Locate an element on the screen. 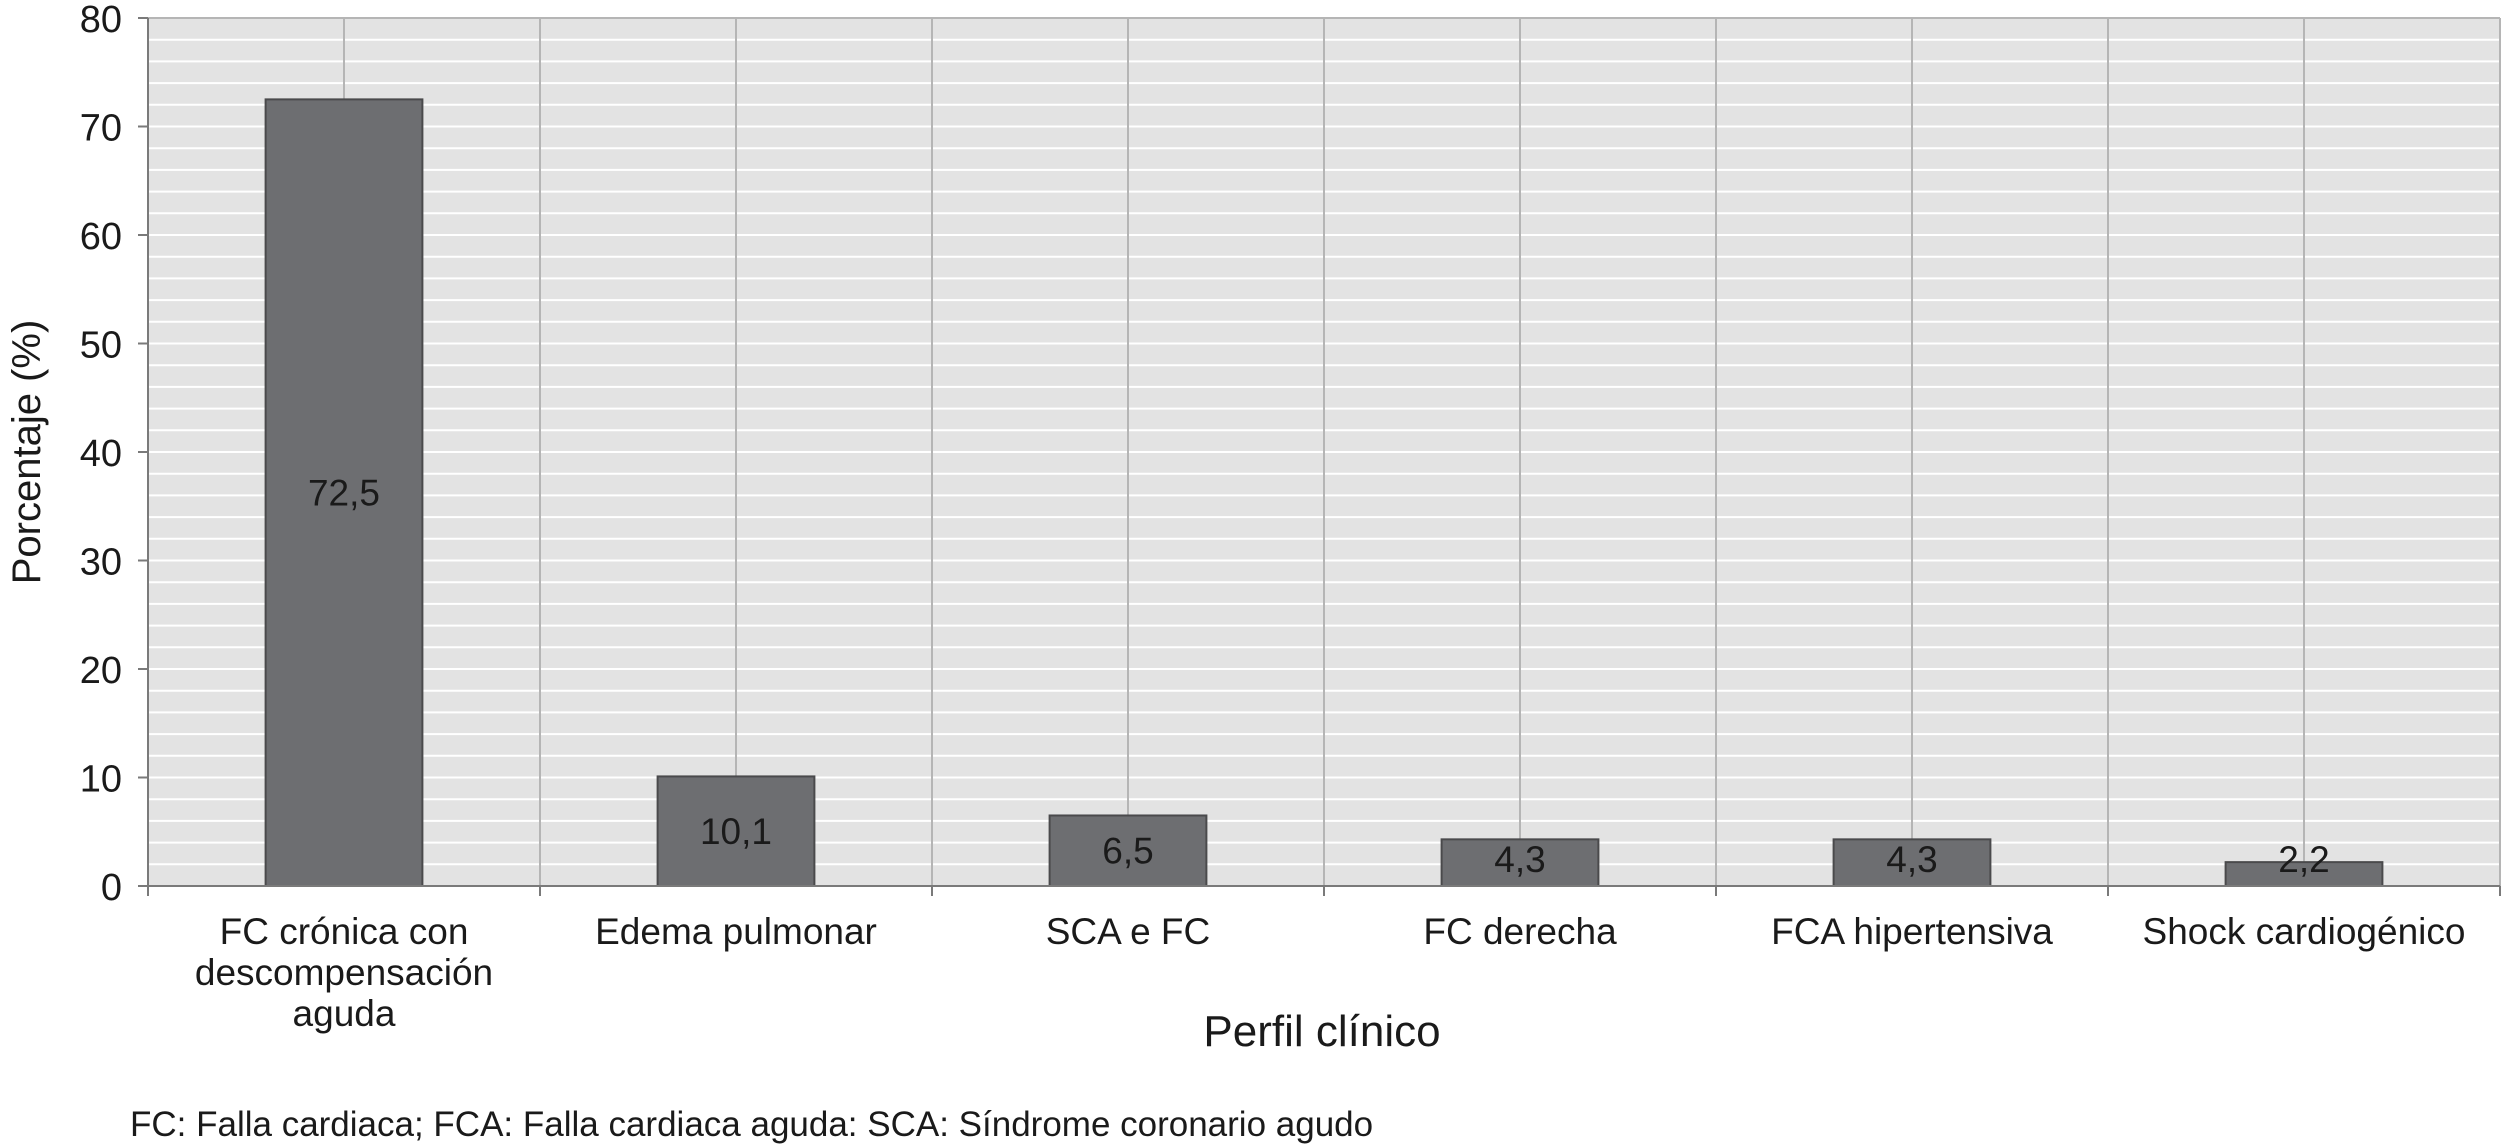 Image resolution: width=2507 pixels, height=1147 pixels. x-tick-label-line: Shock cardiogénico is located at coordinates (2304, 931).